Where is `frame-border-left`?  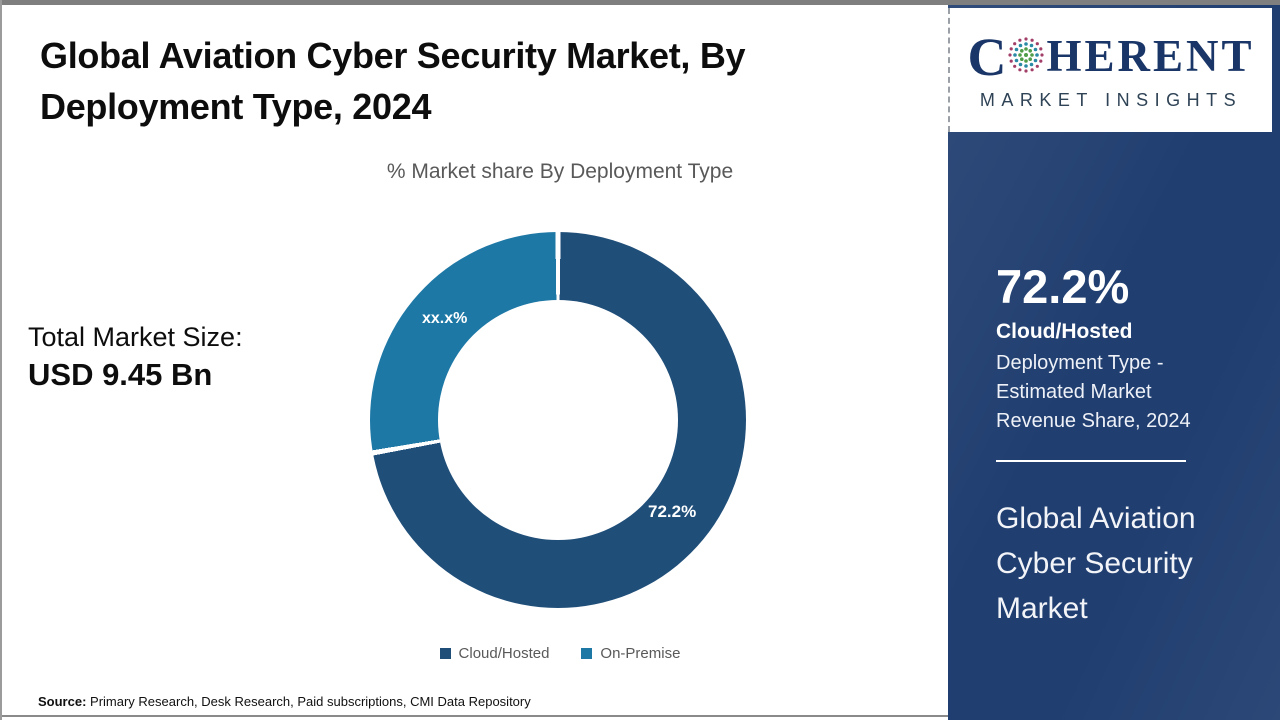
frame-border-left is located at coordinates (1, 360).